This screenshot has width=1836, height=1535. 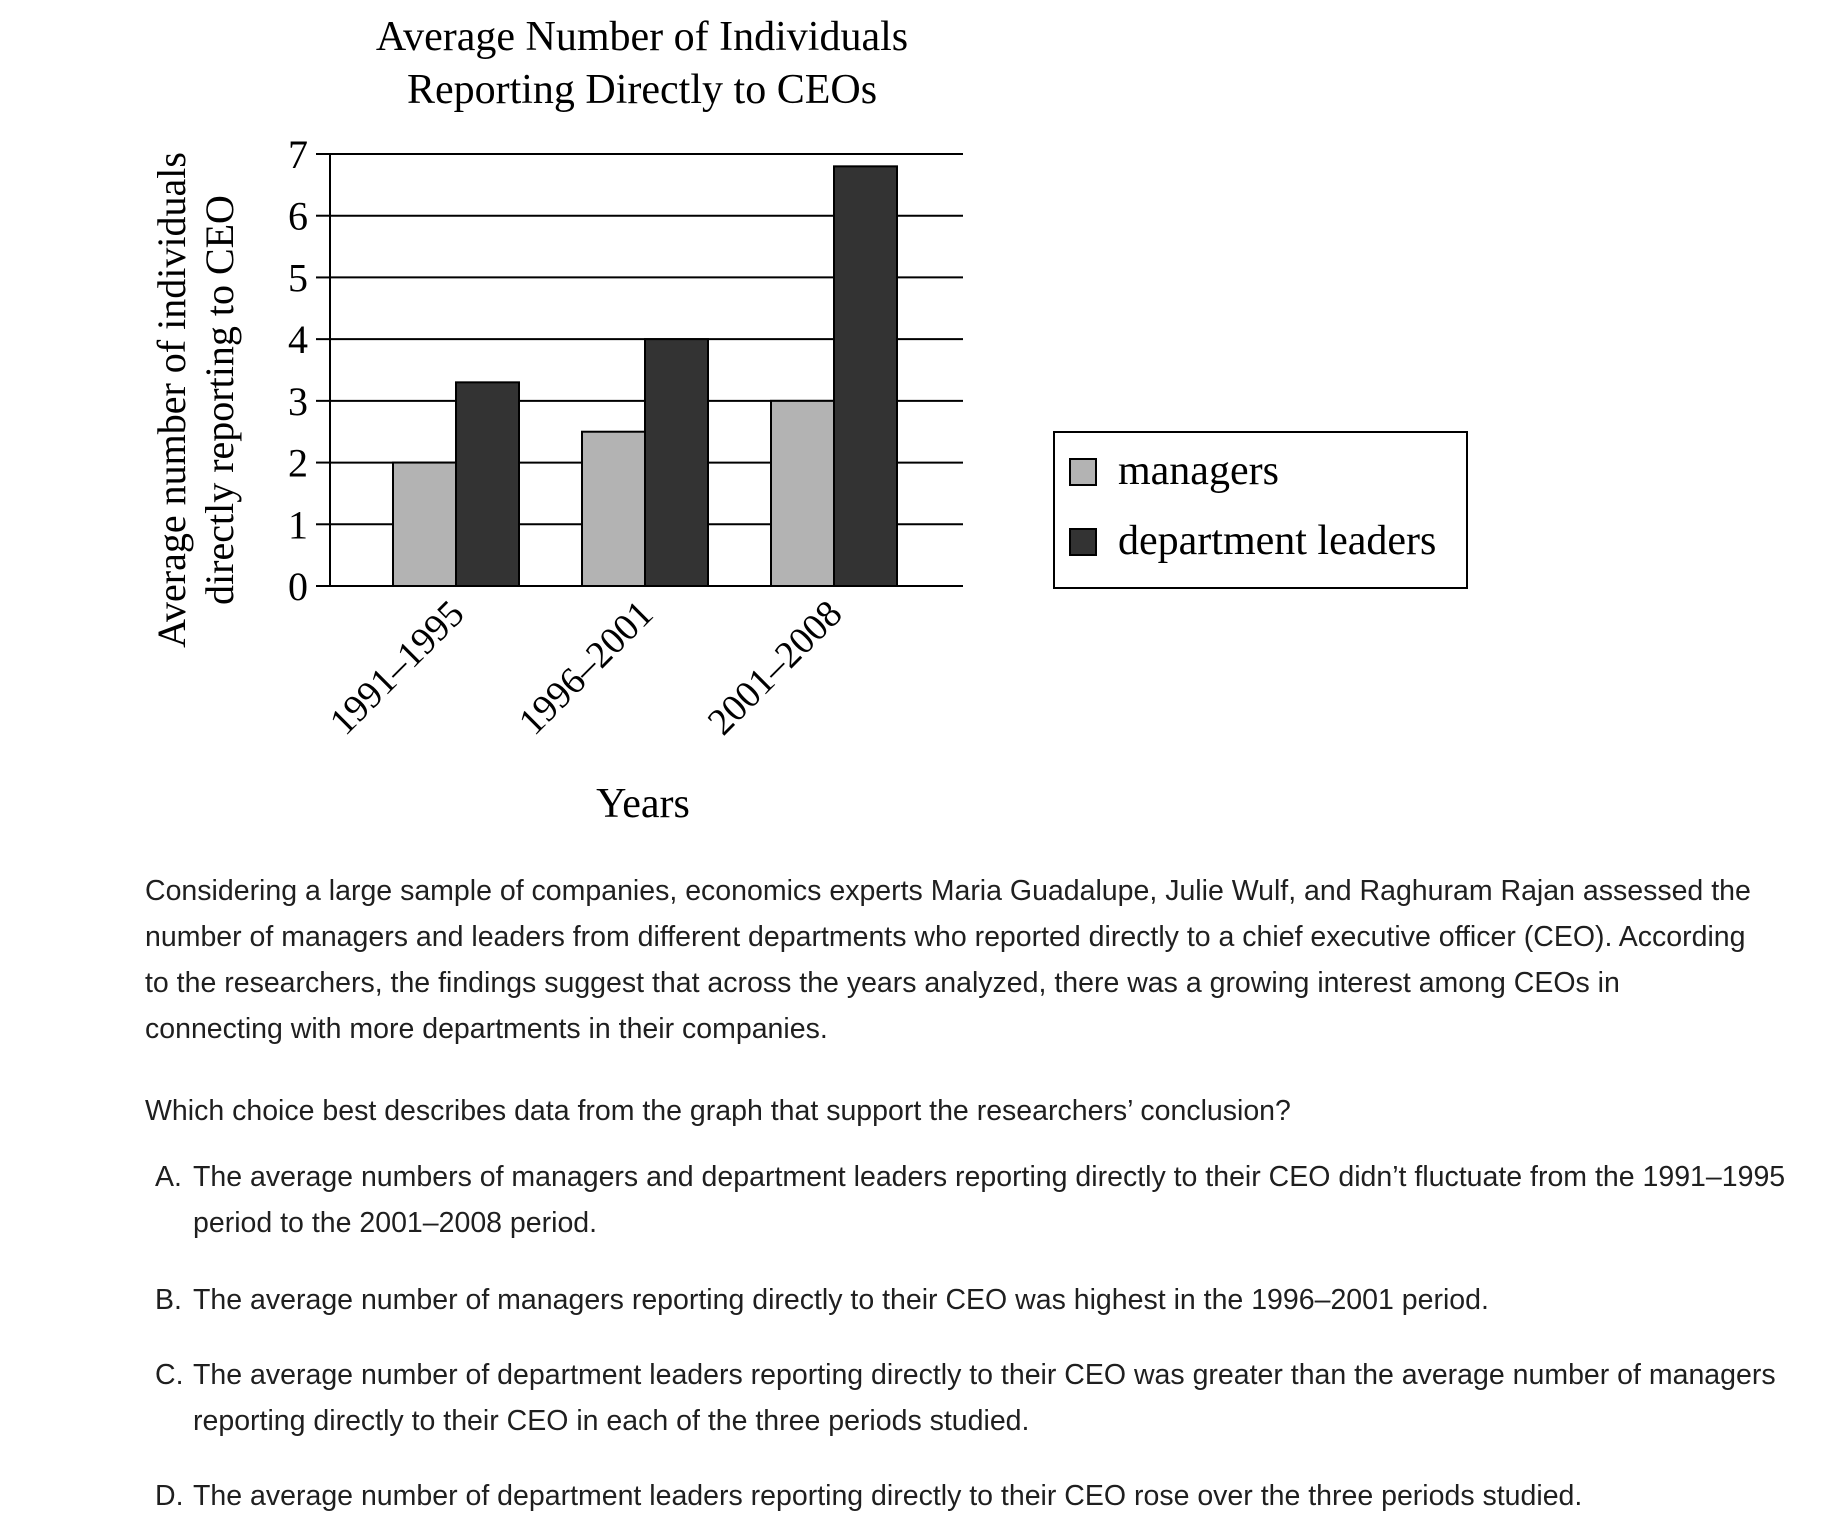 What do you see at coordinates (1083, 542) in the screenshot?
I see `legend-swatch-department-leaders` at bounding box center [1083, 542].